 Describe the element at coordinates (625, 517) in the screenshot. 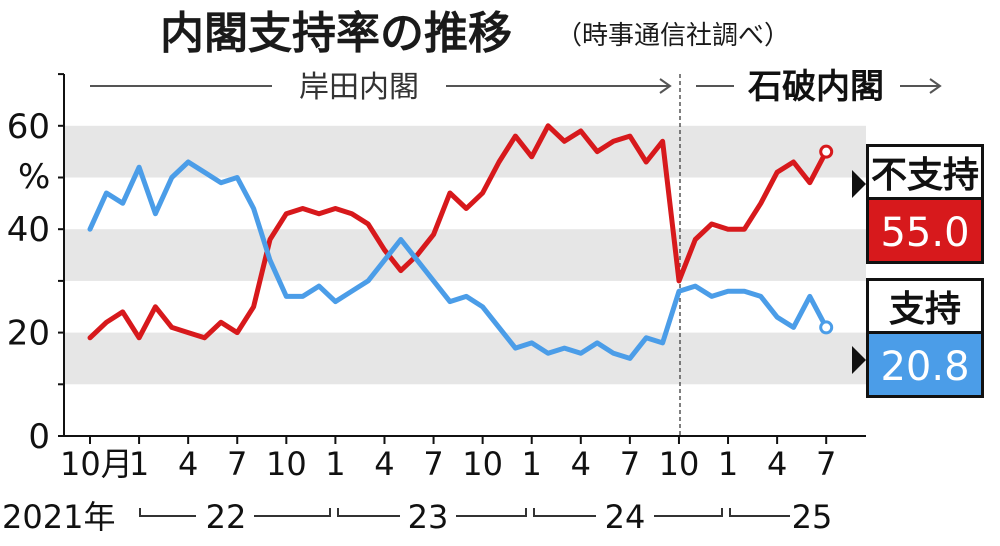

I see `year-label-24: 24` at that location.